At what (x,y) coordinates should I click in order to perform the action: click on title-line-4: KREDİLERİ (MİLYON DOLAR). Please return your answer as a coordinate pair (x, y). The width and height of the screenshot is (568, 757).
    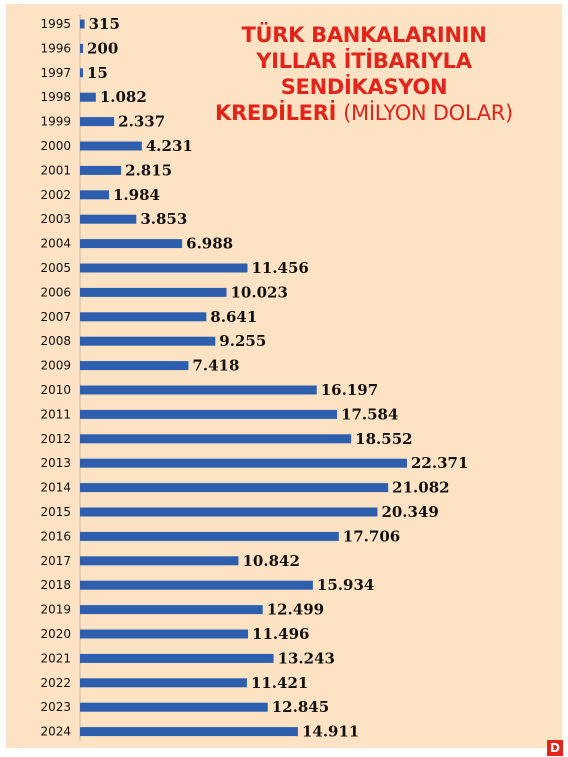
    Looking at the image, I should click on (364, 113).